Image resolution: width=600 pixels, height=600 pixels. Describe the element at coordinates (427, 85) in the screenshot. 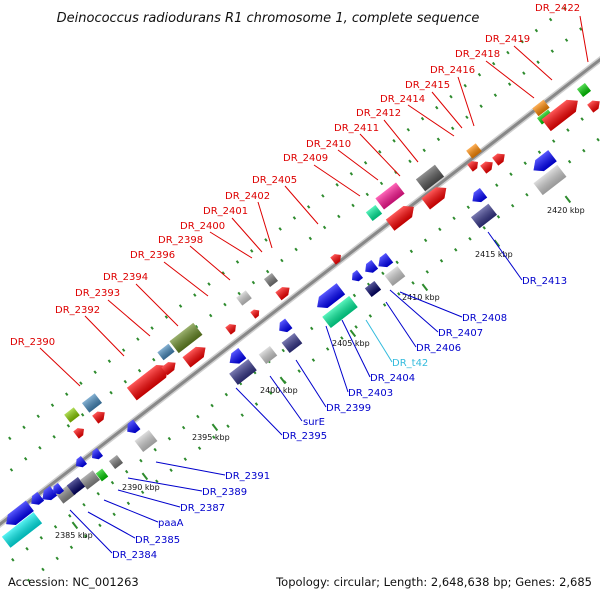

I see `gene-label-DR_2415: DR_2415` at that location.